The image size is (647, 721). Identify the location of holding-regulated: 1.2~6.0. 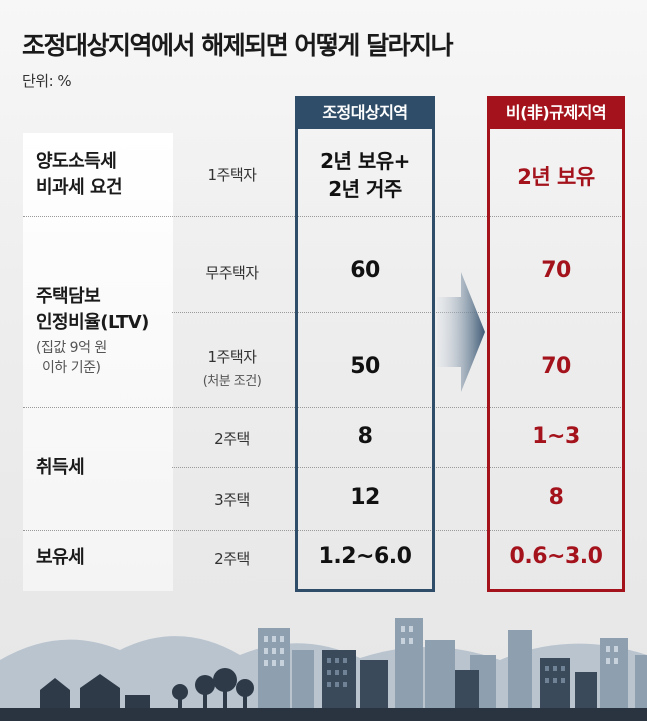
(365, 556).